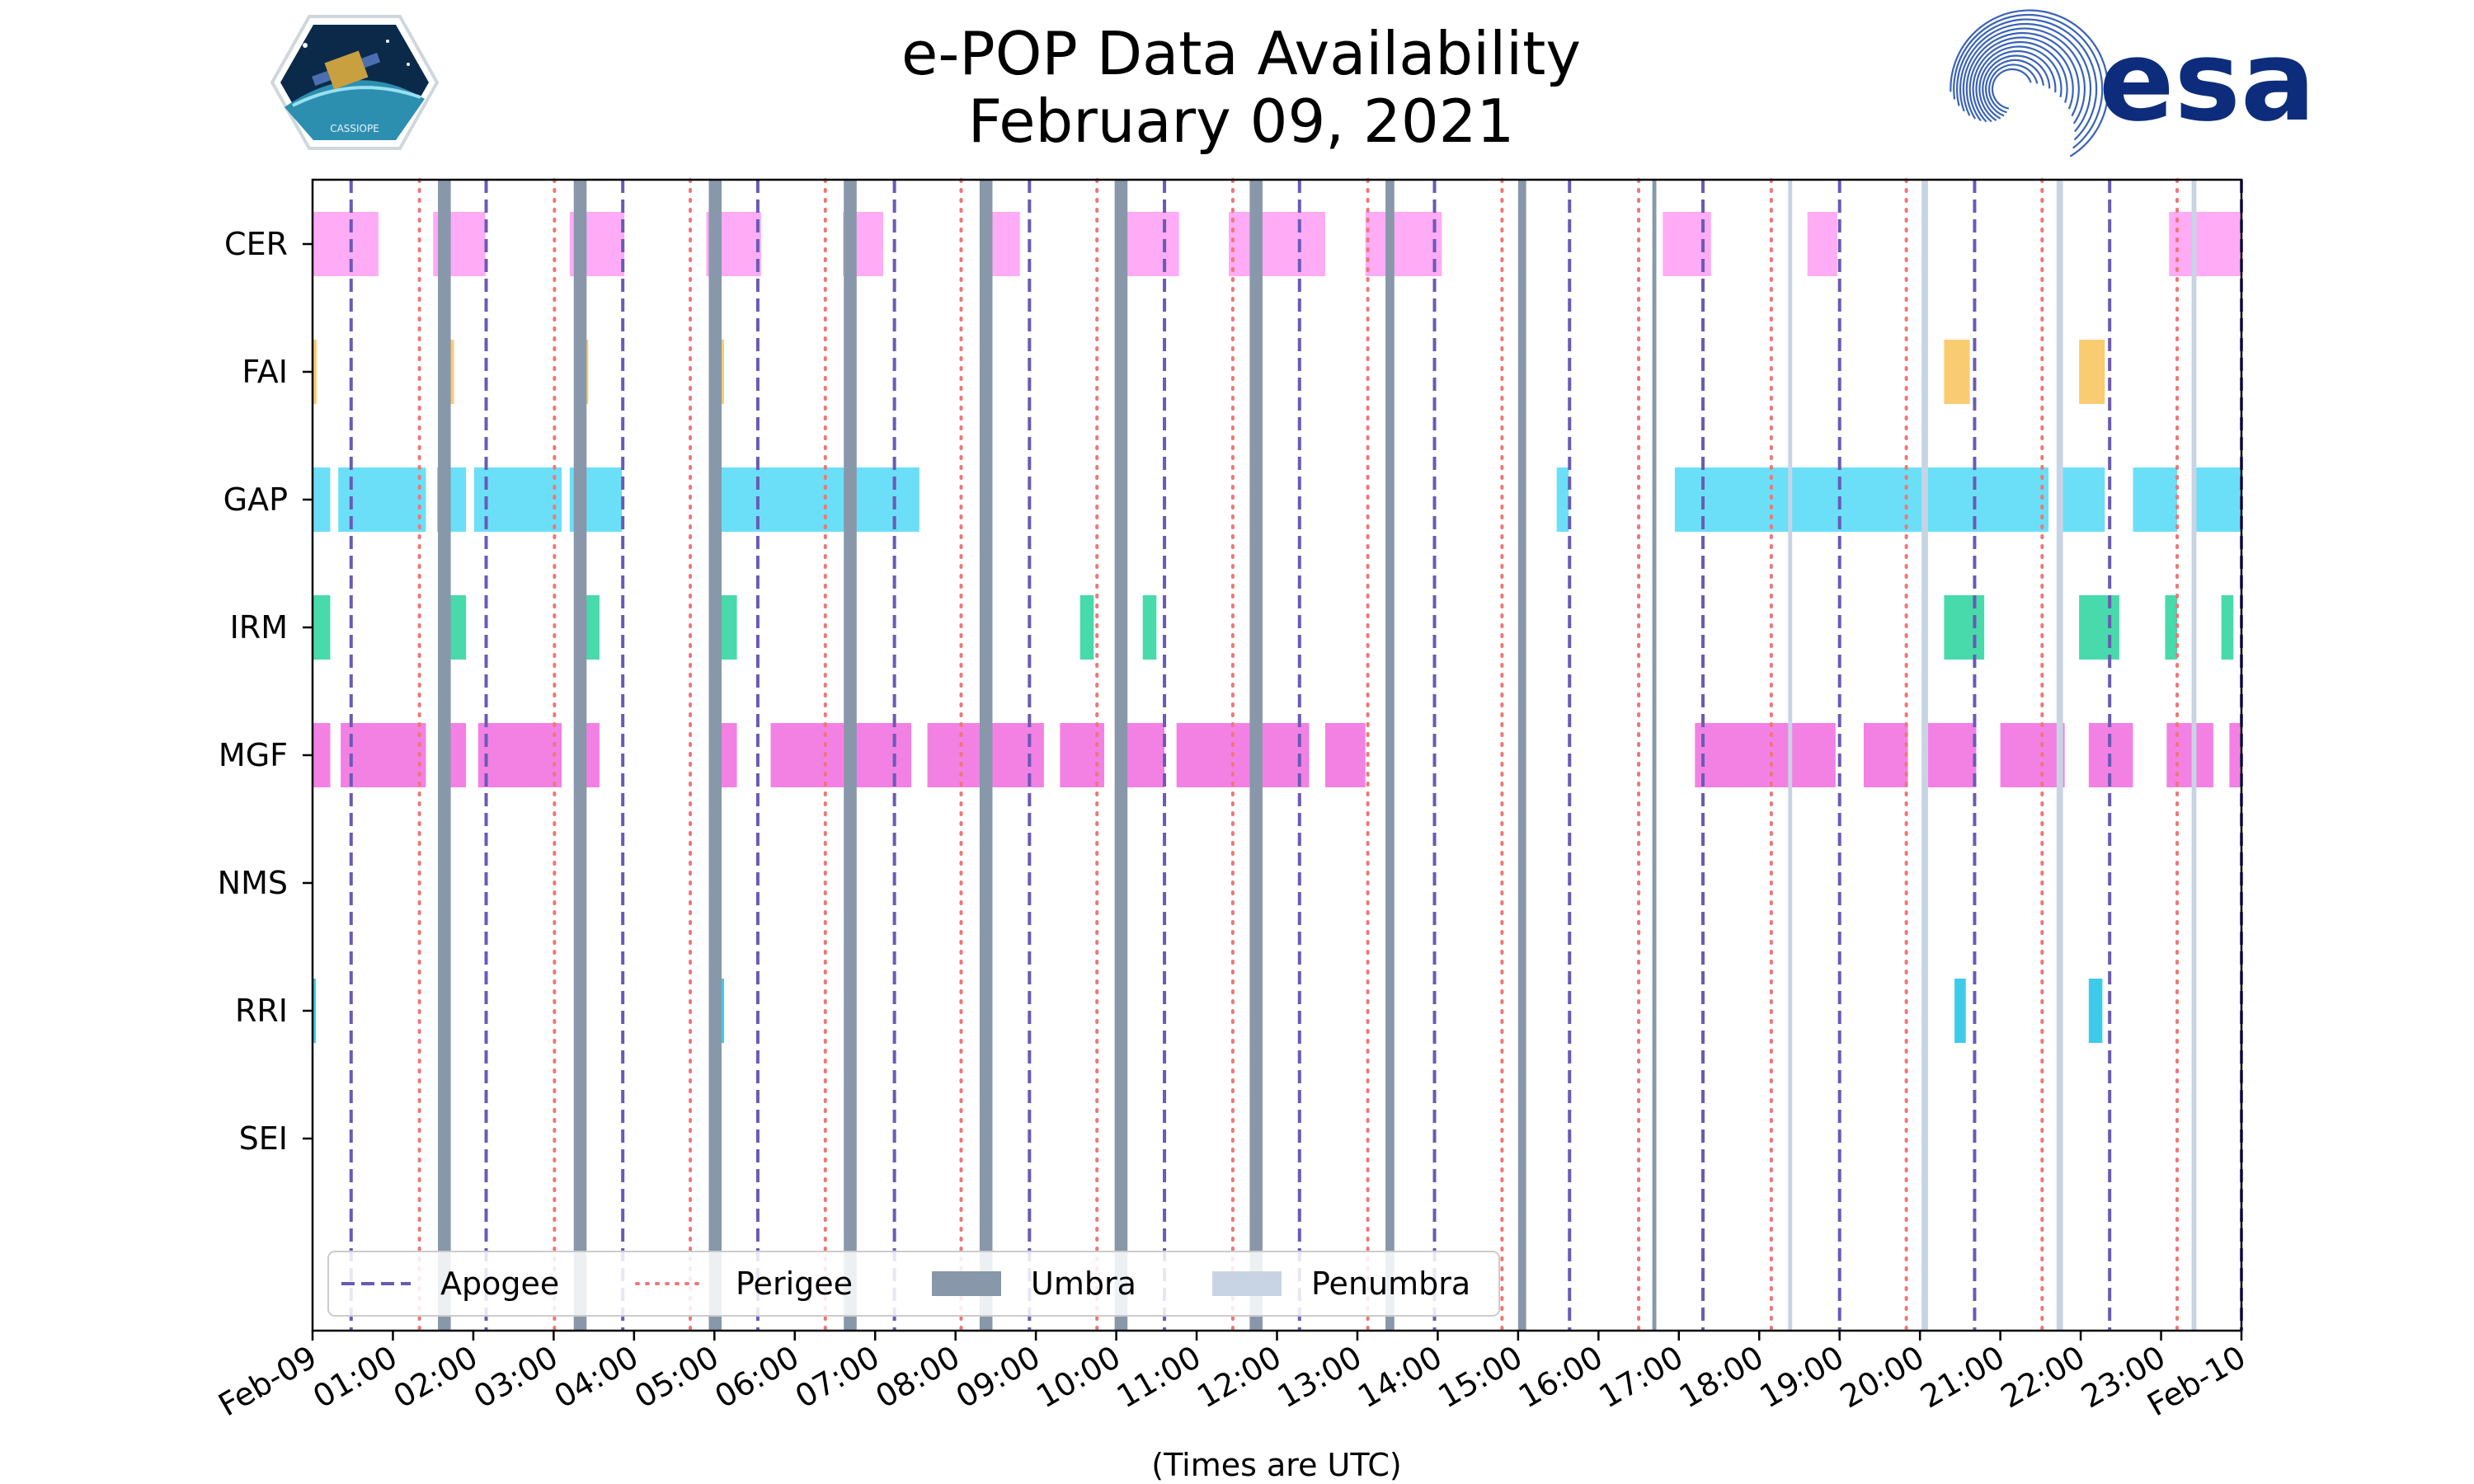 The image size is (2474, 1484). What do you see at coordinates (1962, 1377) in the screenshot?
I see `x-tick-label: 21:00` at bounding box center [1962, 1377].